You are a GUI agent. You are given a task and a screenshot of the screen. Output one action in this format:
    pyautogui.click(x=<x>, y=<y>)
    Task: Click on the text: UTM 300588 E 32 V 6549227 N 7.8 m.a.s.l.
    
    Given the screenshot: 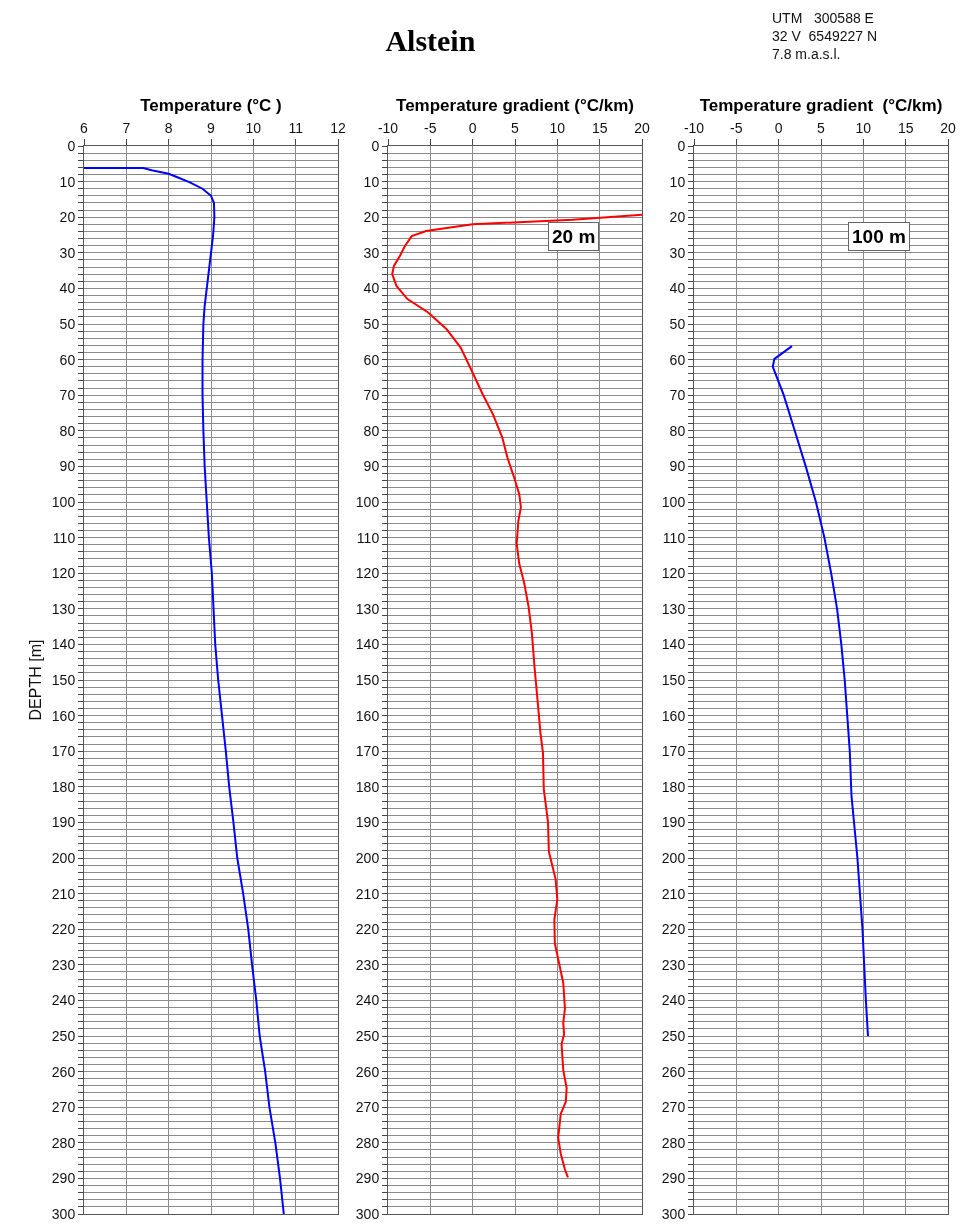 What is the action you would take?
    pyautogui.click(x=825, y=36)
    